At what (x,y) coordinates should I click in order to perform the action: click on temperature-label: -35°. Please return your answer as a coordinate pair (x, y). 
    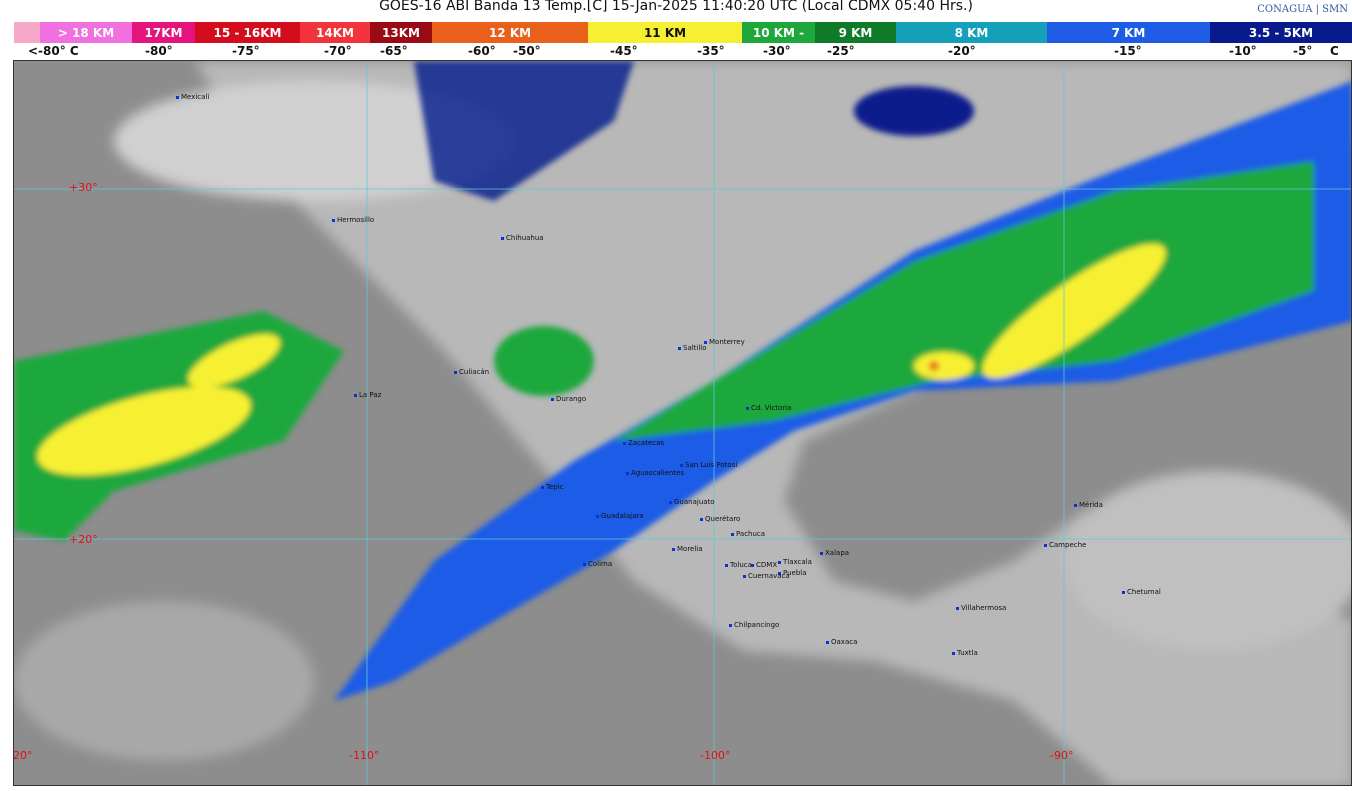
    Looking at the image, I should click on (711, 51).